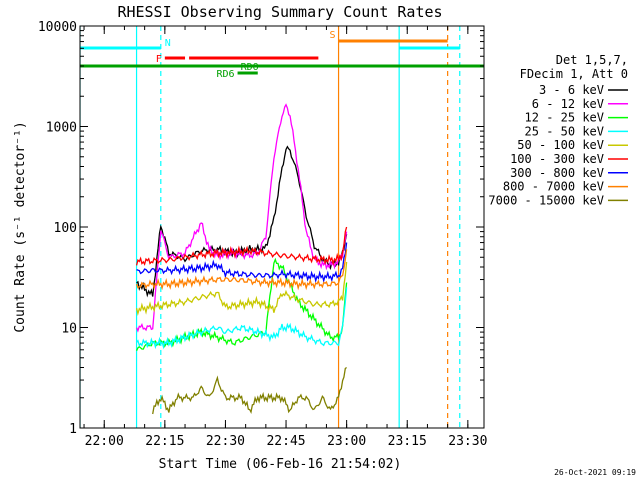  Describe the element at coordinates (574, 74) in the screenshot. I see `legend-header-line-2: FDecim 1, Att 0` at that location.